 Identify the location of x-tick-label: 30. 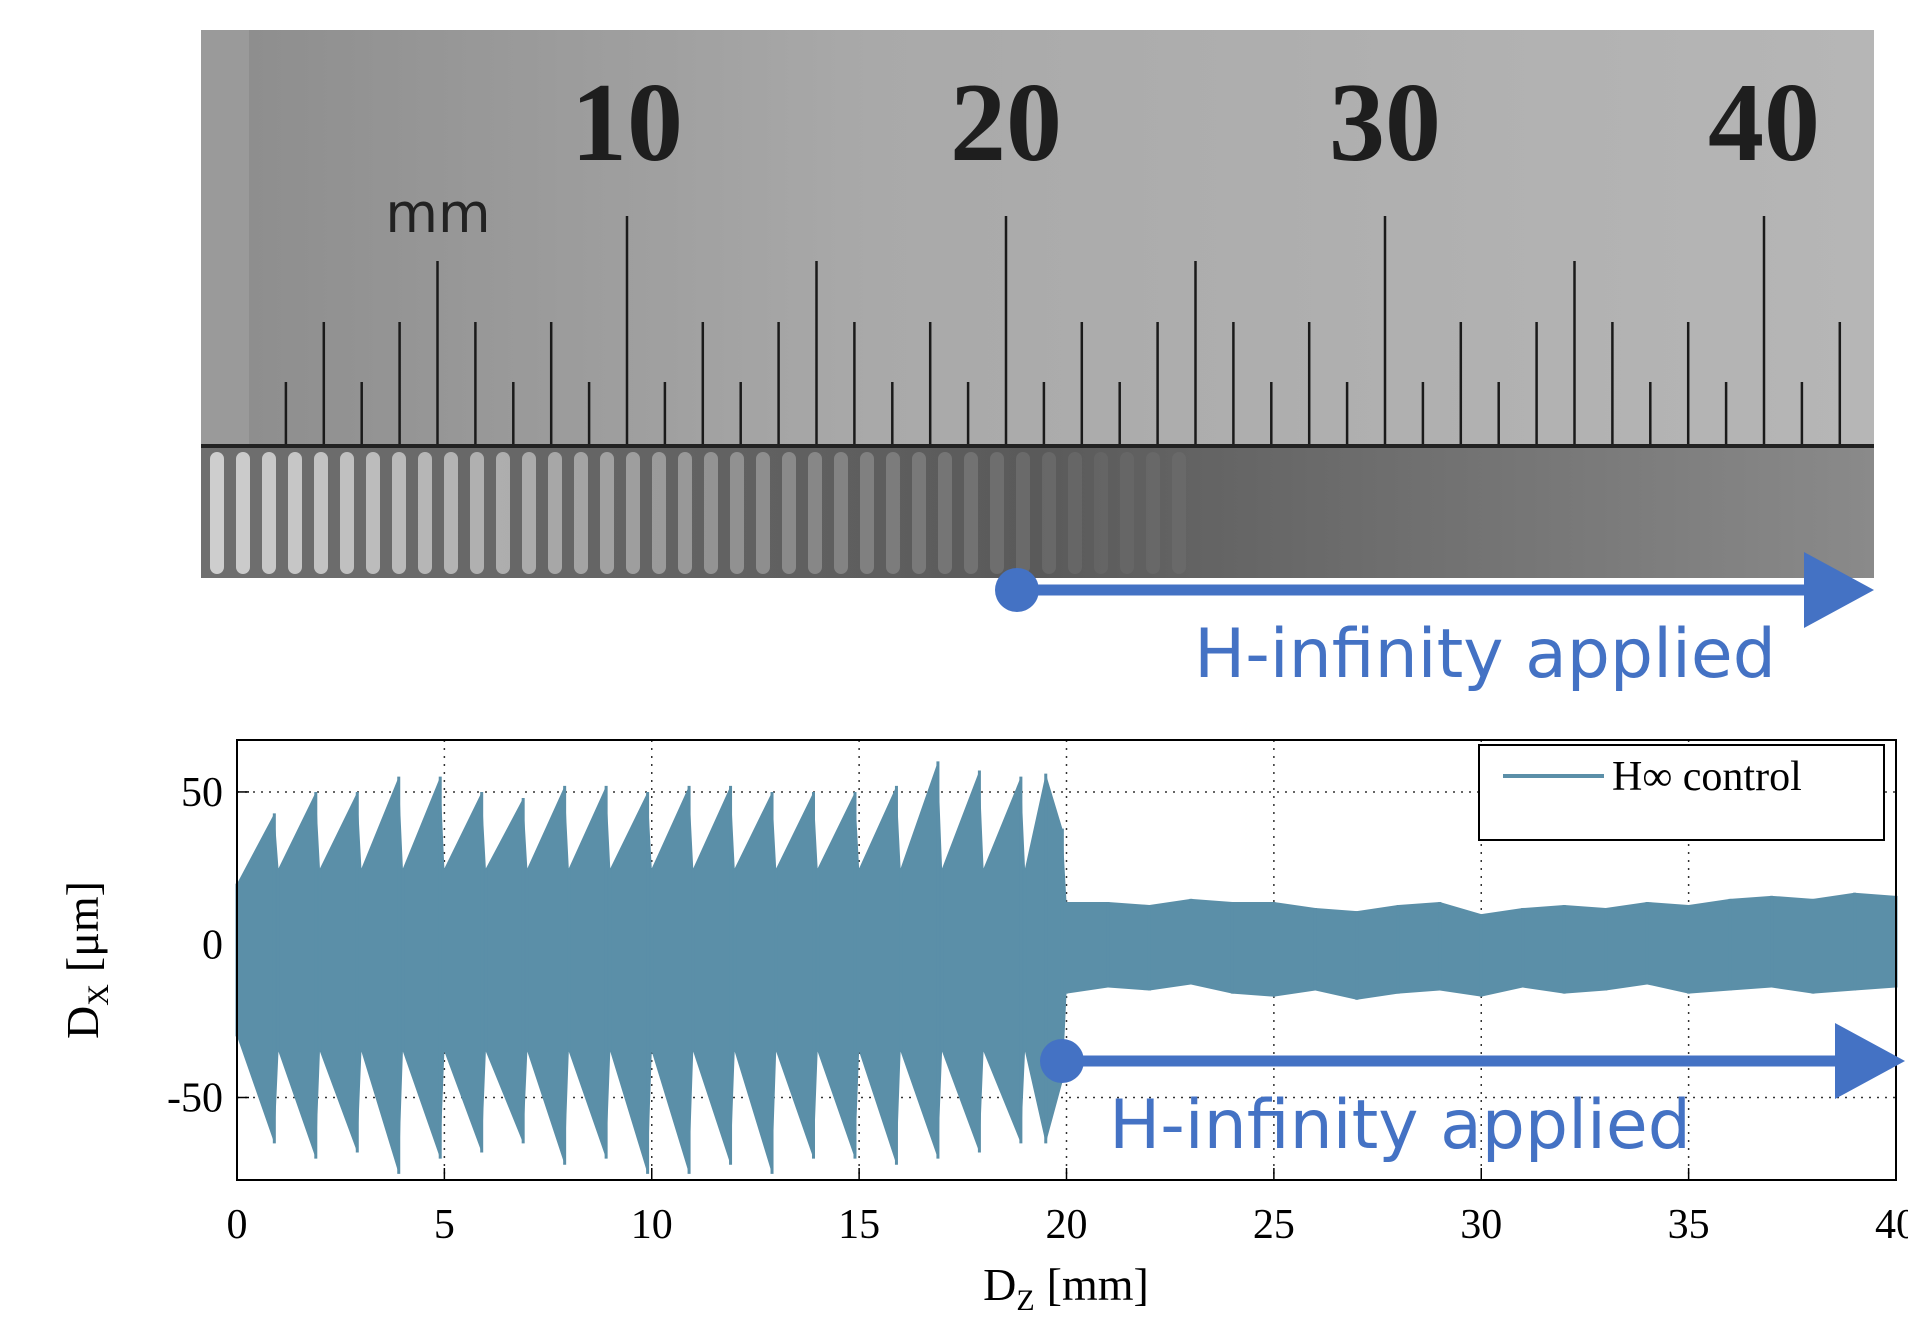
(1481, 1225).